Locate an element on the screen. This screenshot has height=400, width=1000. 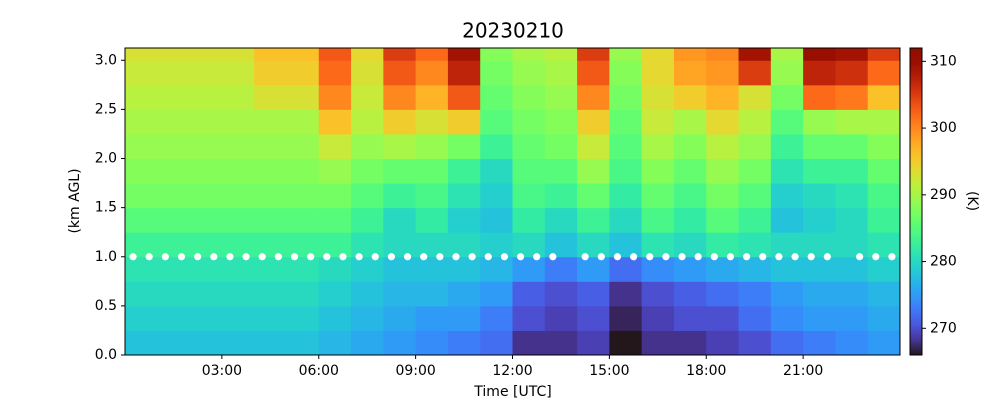
y-tick-label: 1.5 is located at coordinates (106, 208).